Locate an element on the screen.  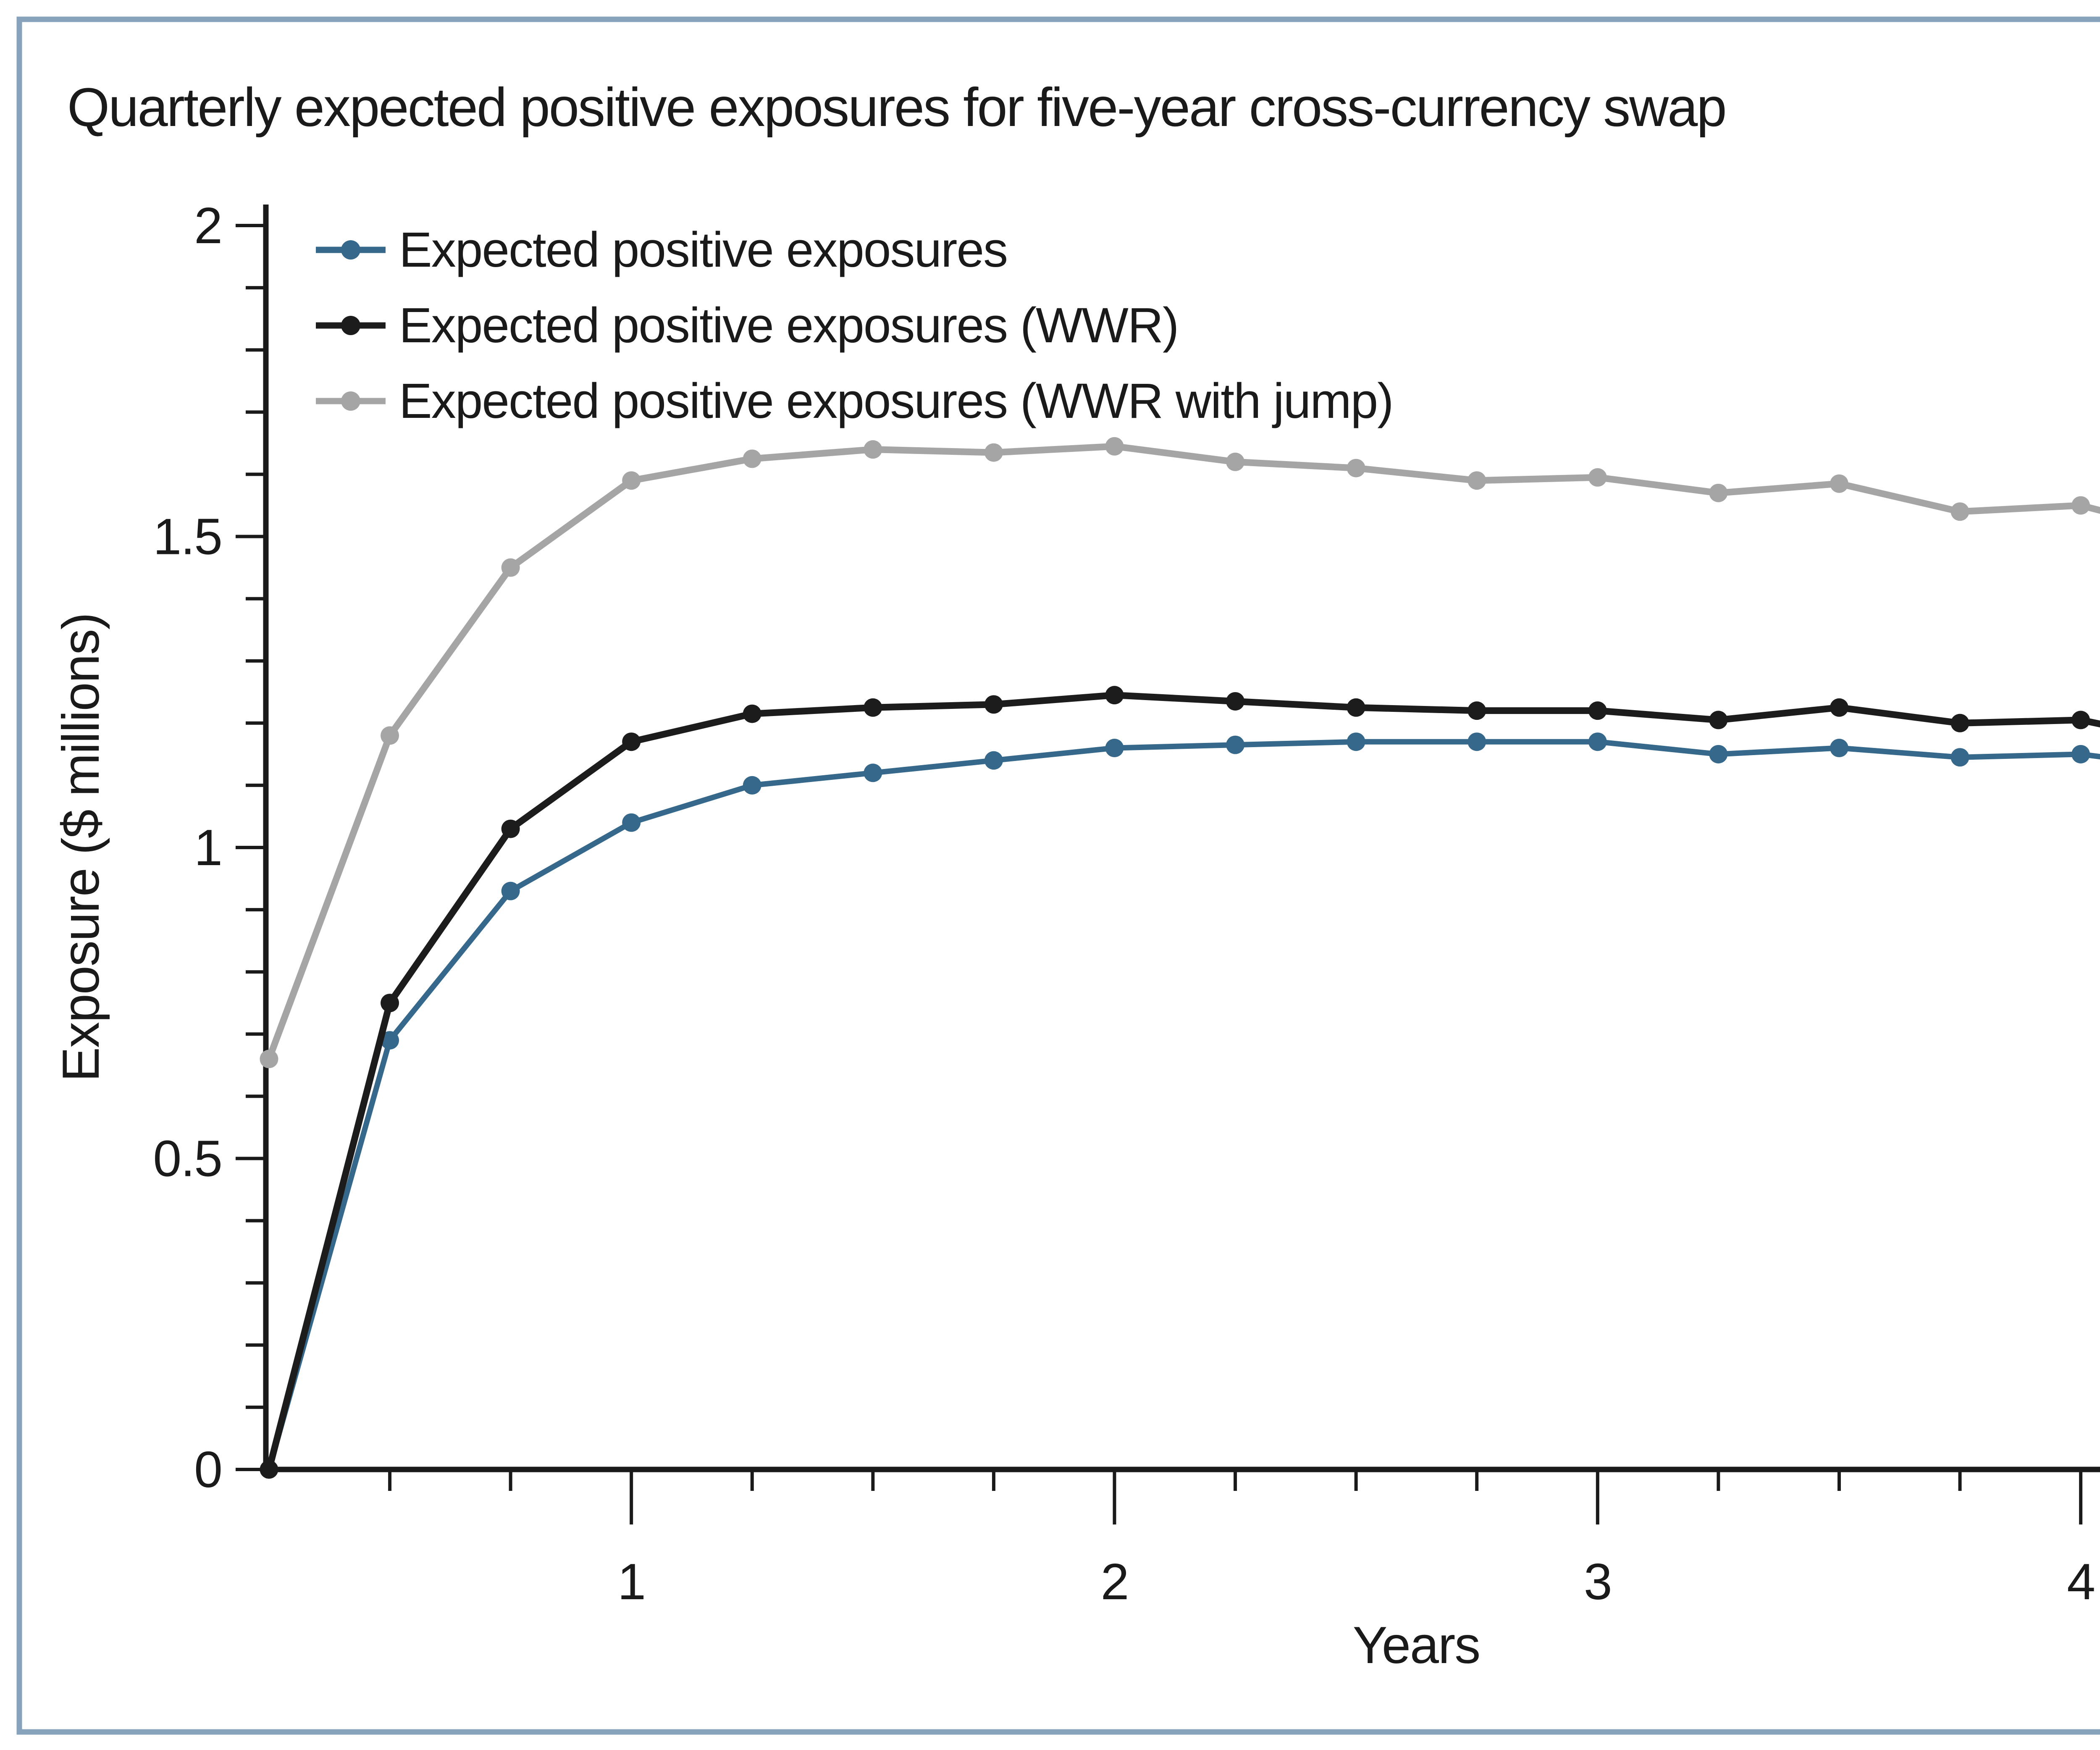
y-tick-label: 1 is located at coordinates (208, 847).